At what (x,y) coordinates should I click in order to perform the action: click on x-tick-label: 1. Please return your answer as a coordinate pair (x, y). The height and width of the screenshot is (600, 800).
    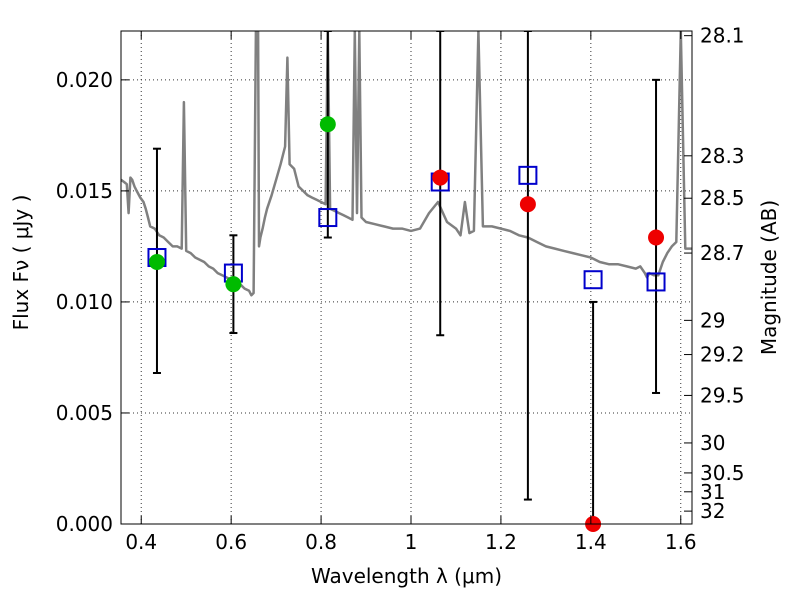
    Looking at the image, I should click on (411, 542).